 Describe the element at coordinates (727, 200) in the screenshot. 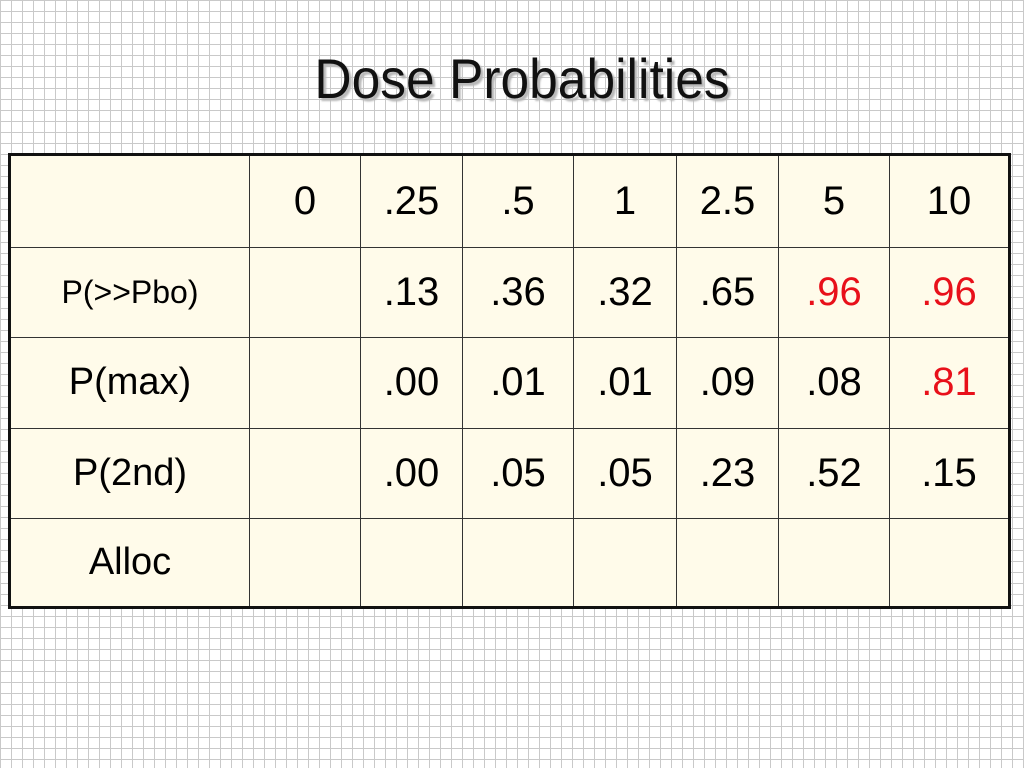

I see `header-cell-dose-2.5: 2.5` at that location.